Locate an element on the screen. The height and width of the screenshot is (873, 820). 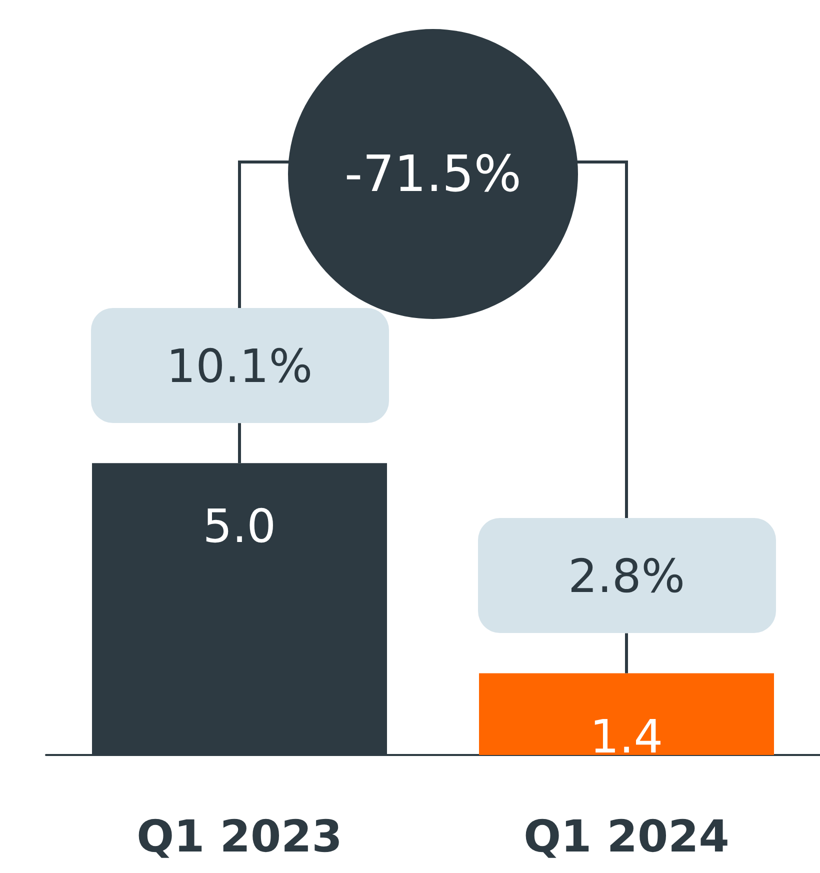
x-tick-label: Q1 2024 is located at coordinates (627, 837).